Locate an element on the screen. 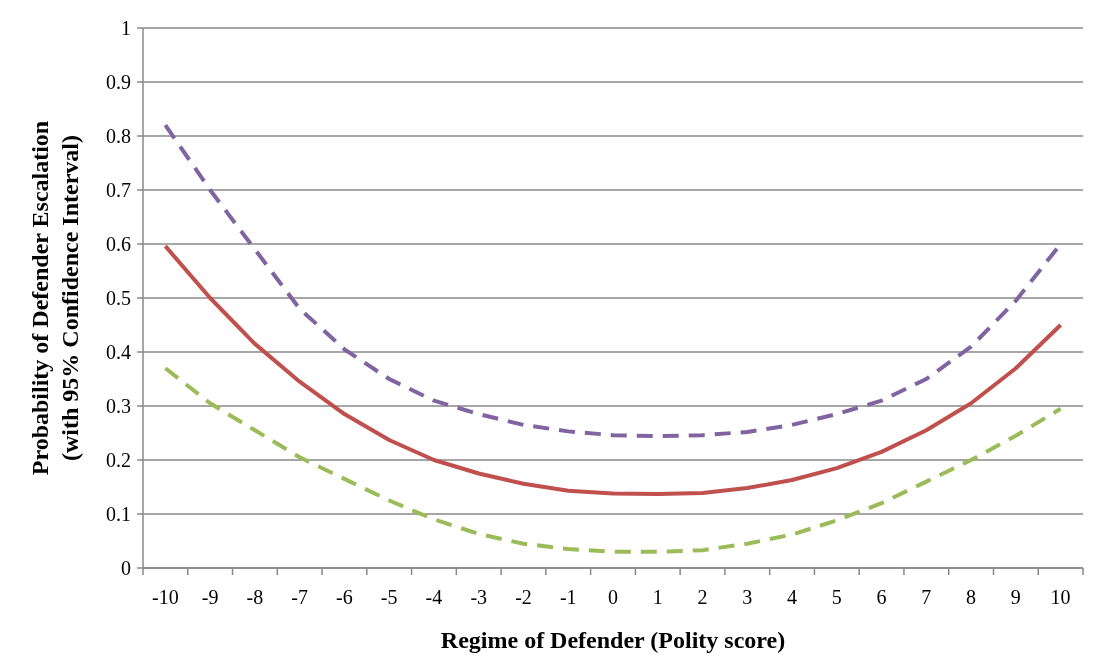 This screenshot has width=1115, height=661. y-tick-label: 0.8 is located at coordinates (118, 136).